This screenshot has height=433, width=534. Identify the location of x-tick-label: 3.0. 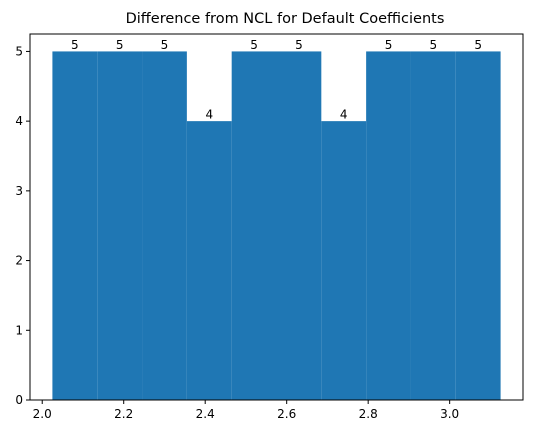
(449, 414).